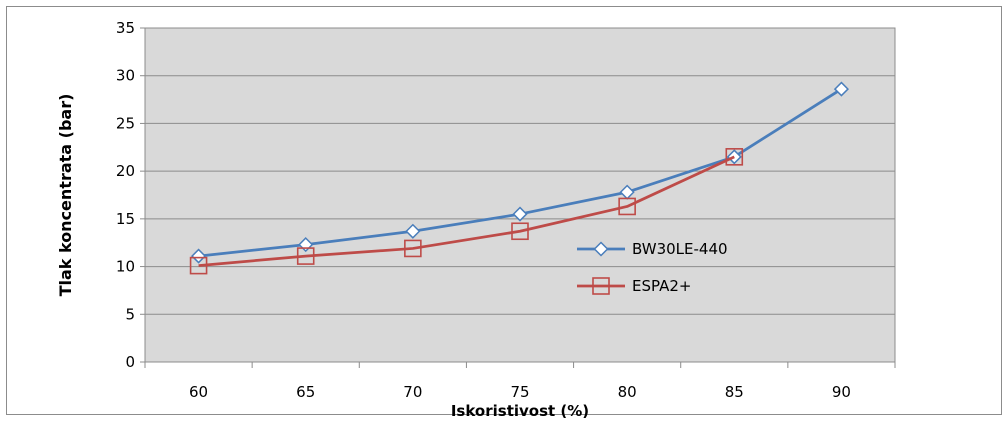 The width and height of the screenshot is (1008, 421). What do you see at coordinates (130, 314) in the screenshot?
I see `y-tick-label: 5` at bounding box center [130, 314].